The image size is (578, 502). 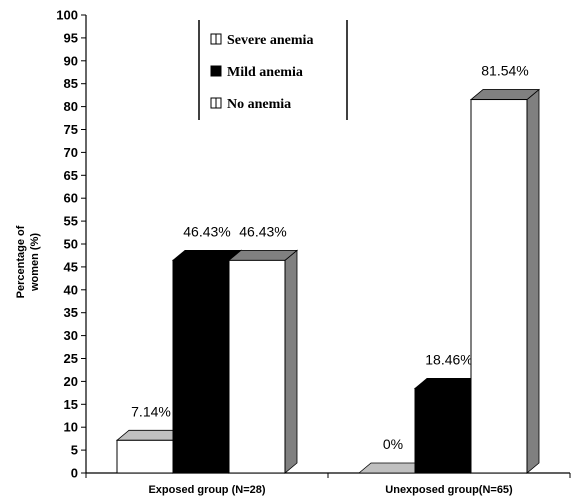 What do you see at coordinates (504, 71) in the screenshot?
I see `data-label: 81.54%` at bounding box center [504, 71].